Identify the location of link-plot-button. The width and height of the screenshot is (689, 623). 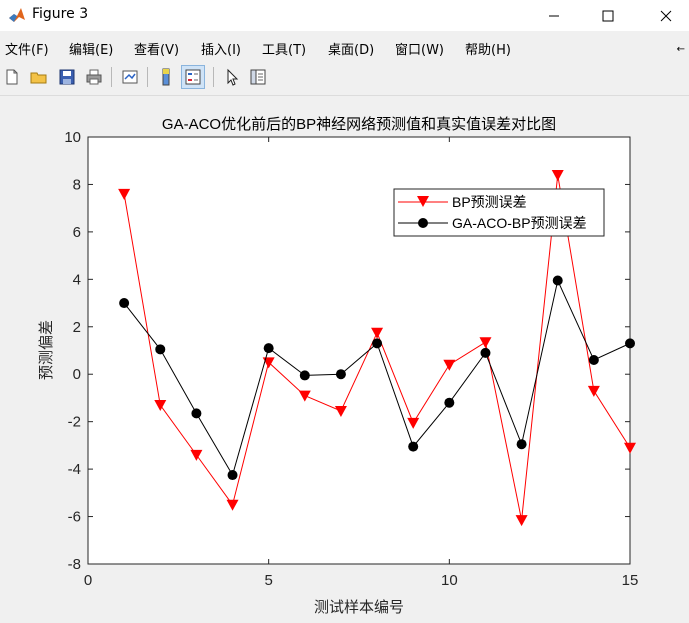
(130, 77).